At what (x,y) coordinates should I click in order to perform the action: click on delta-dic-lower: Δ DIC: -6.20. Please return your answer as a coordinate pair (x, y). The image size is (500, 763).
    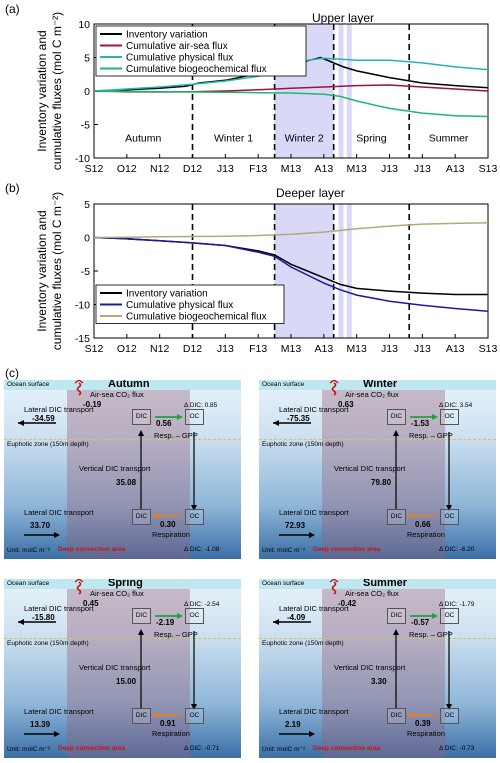
    Looking at the image, I should click on (457, 549).